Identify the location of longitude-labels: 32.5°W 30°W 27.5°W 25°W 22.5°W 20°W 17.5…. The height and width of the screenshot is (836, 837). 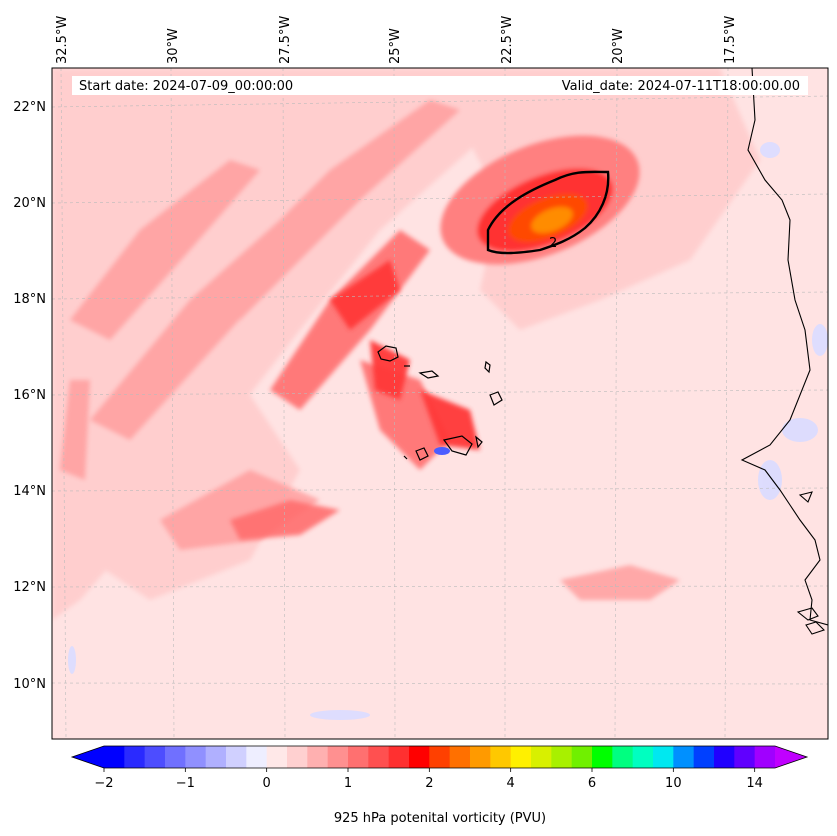
(396, 40).